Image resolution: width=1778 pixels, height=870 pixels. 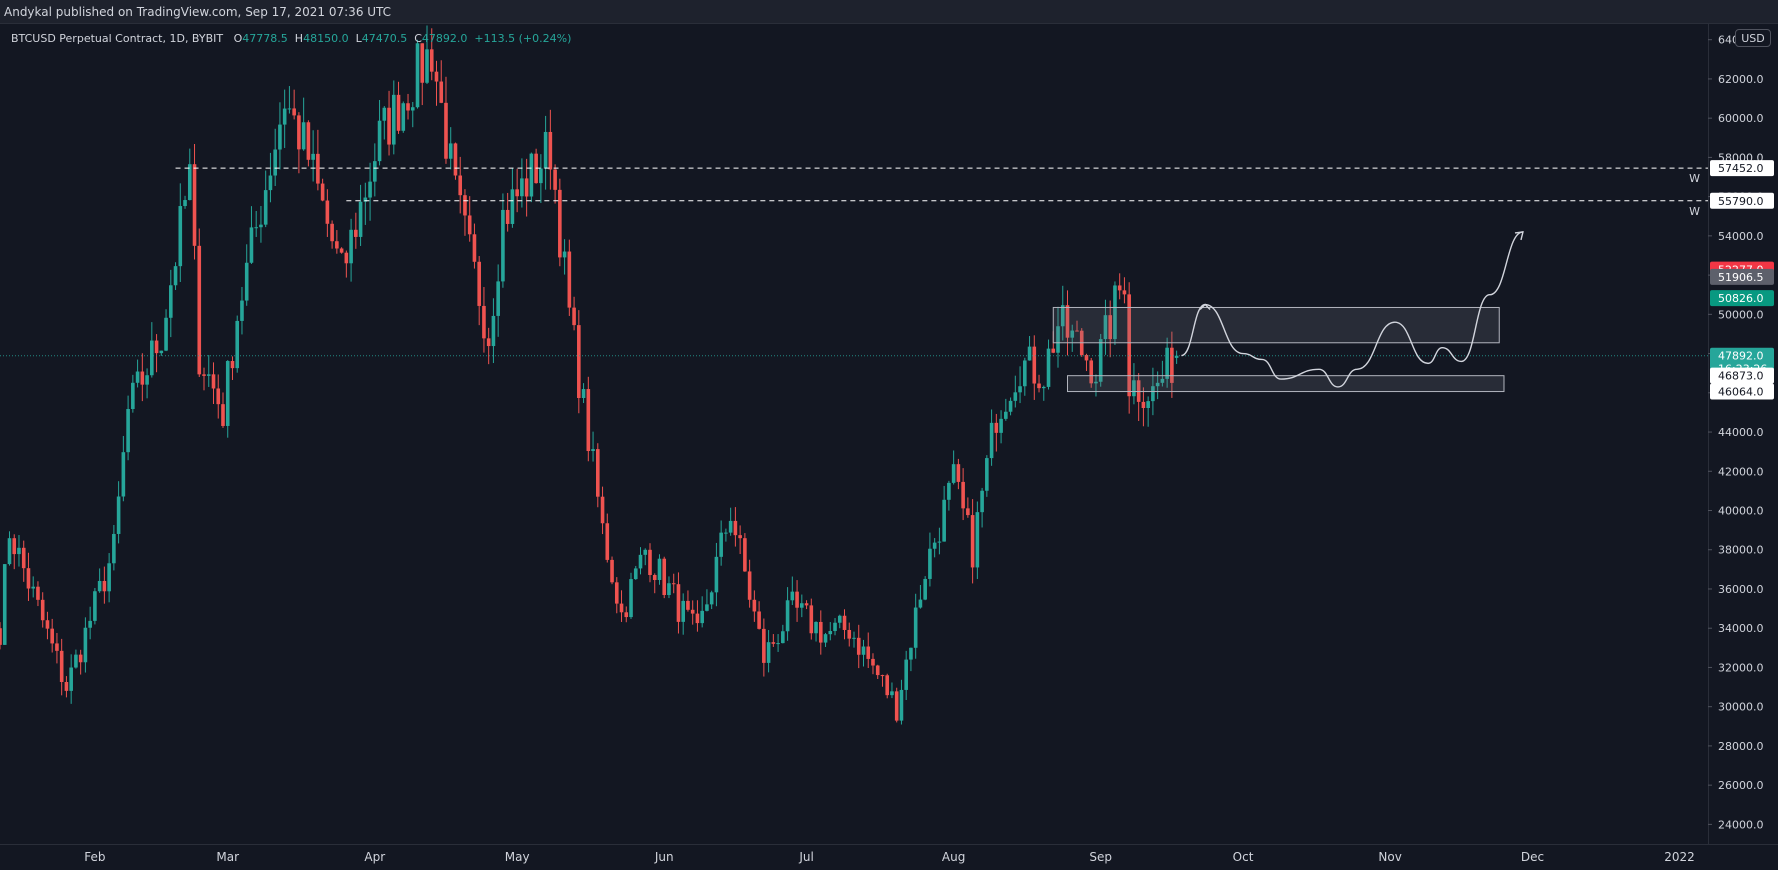 I want to click on price-tick-label: 36000.0, so click(x=1741, y=589).